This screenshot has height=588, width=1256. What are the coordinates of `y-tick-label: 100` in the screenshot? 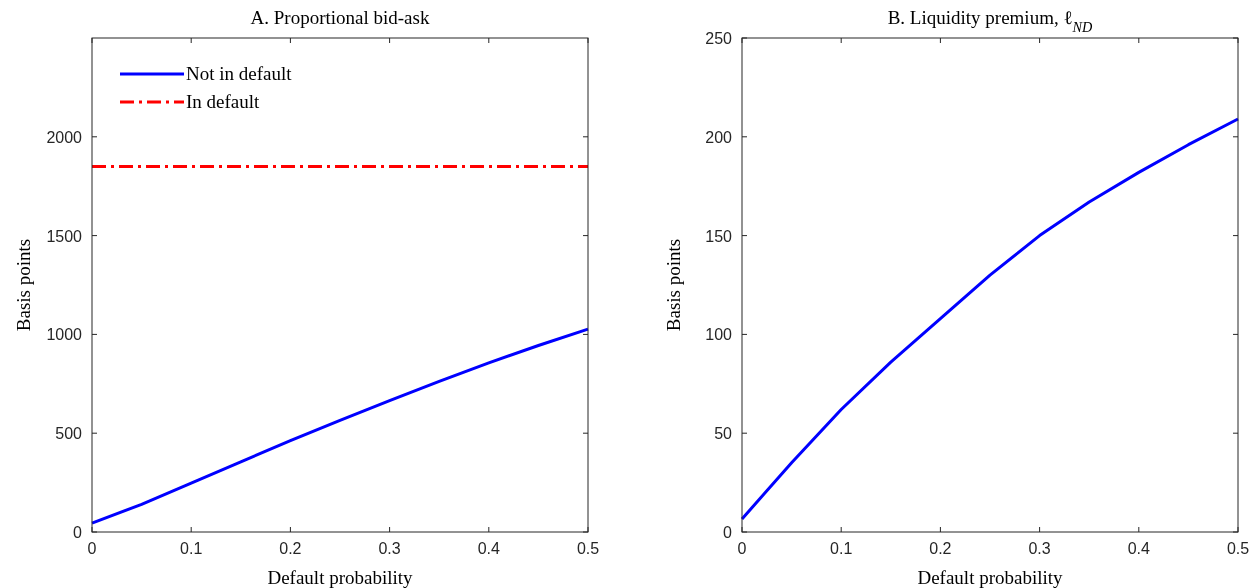 It's located at (719, 335).